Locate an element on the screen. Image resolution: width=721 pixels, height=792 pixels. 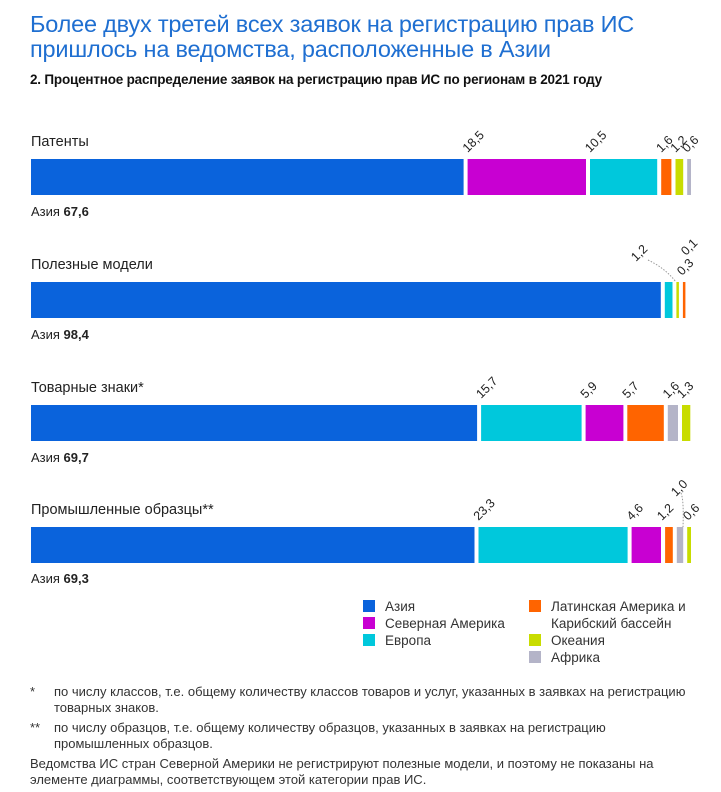
legend-label: Азия is located at coordinates (400, 606).